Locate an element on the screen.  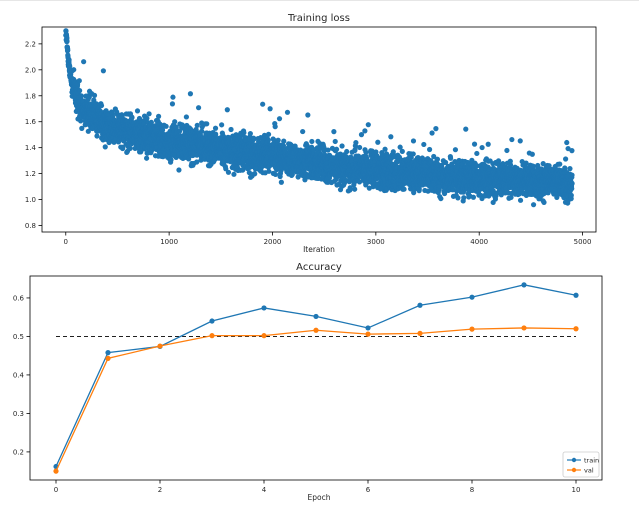
accuracy-x-tick-label: 8 is located at coordinates (472, 490).